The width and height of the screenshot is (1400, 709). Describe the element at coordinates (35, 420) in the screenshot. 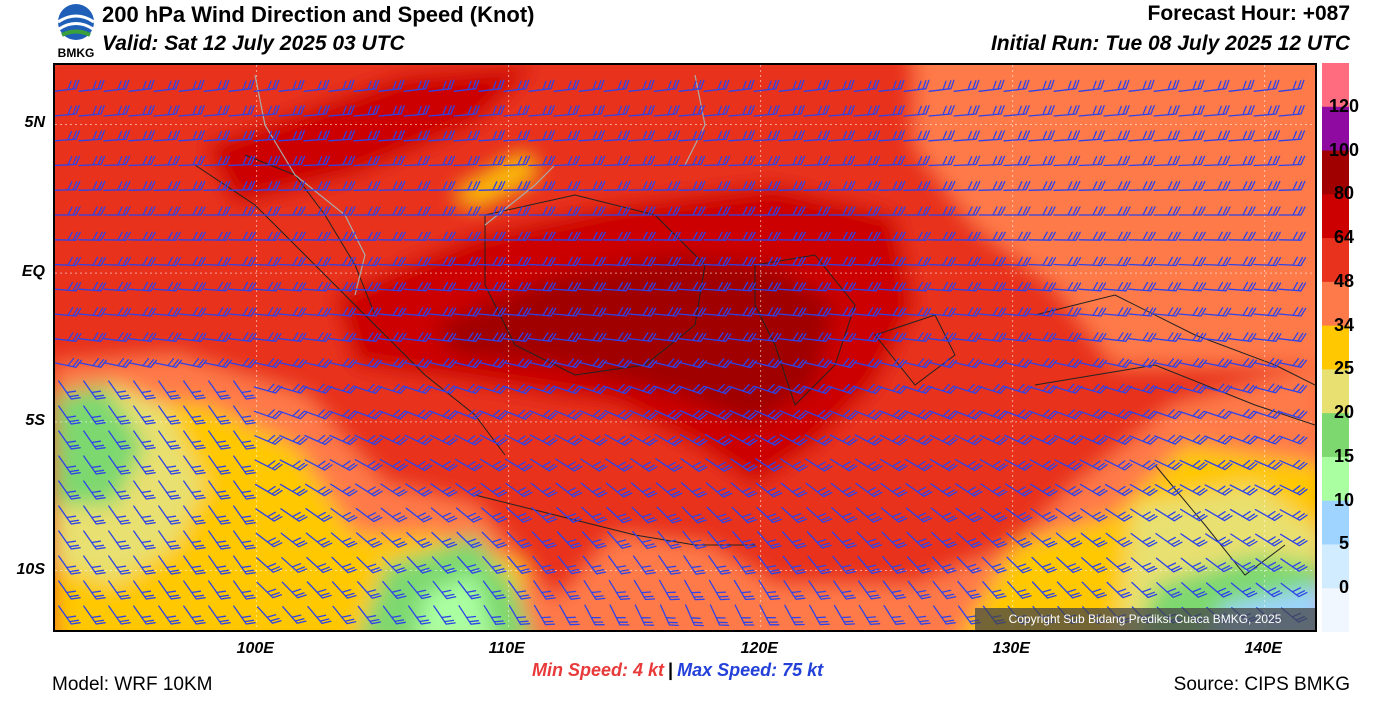

I see `latitude-label: 5S` at that location.